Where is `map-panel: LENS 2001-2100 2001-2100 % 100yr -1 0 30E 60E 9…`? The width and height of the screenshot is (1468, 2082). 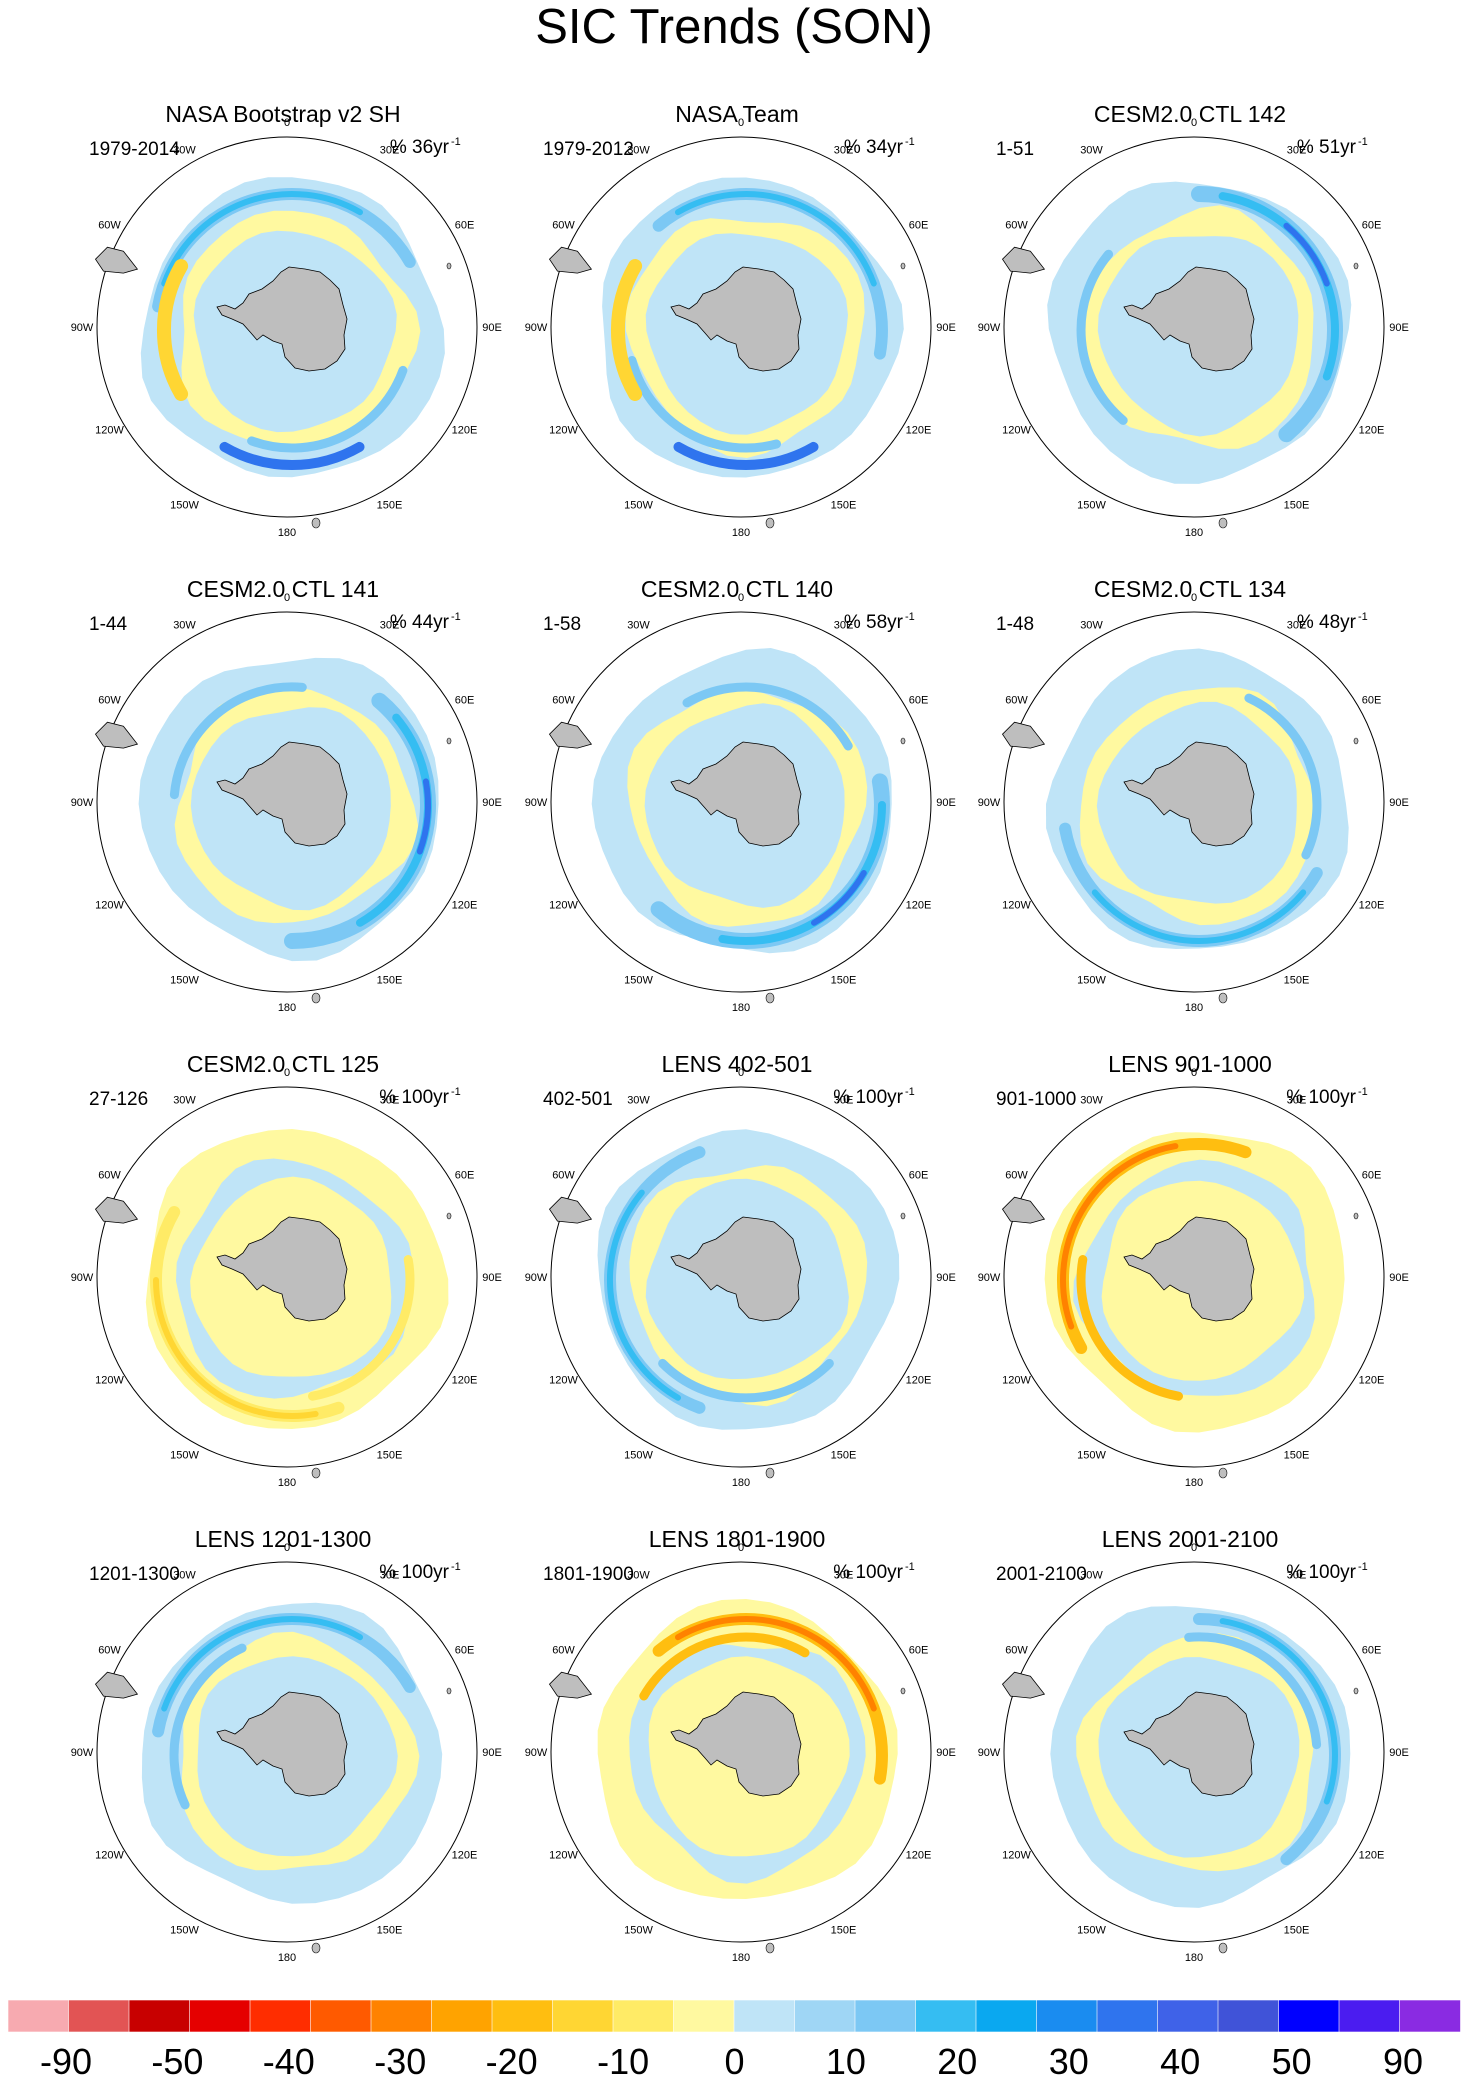
map-panel: LENS 2001-2100 2001-2100 % 100yr -1 0 30E 60E 9… is located at coordinates (1193, 1745).